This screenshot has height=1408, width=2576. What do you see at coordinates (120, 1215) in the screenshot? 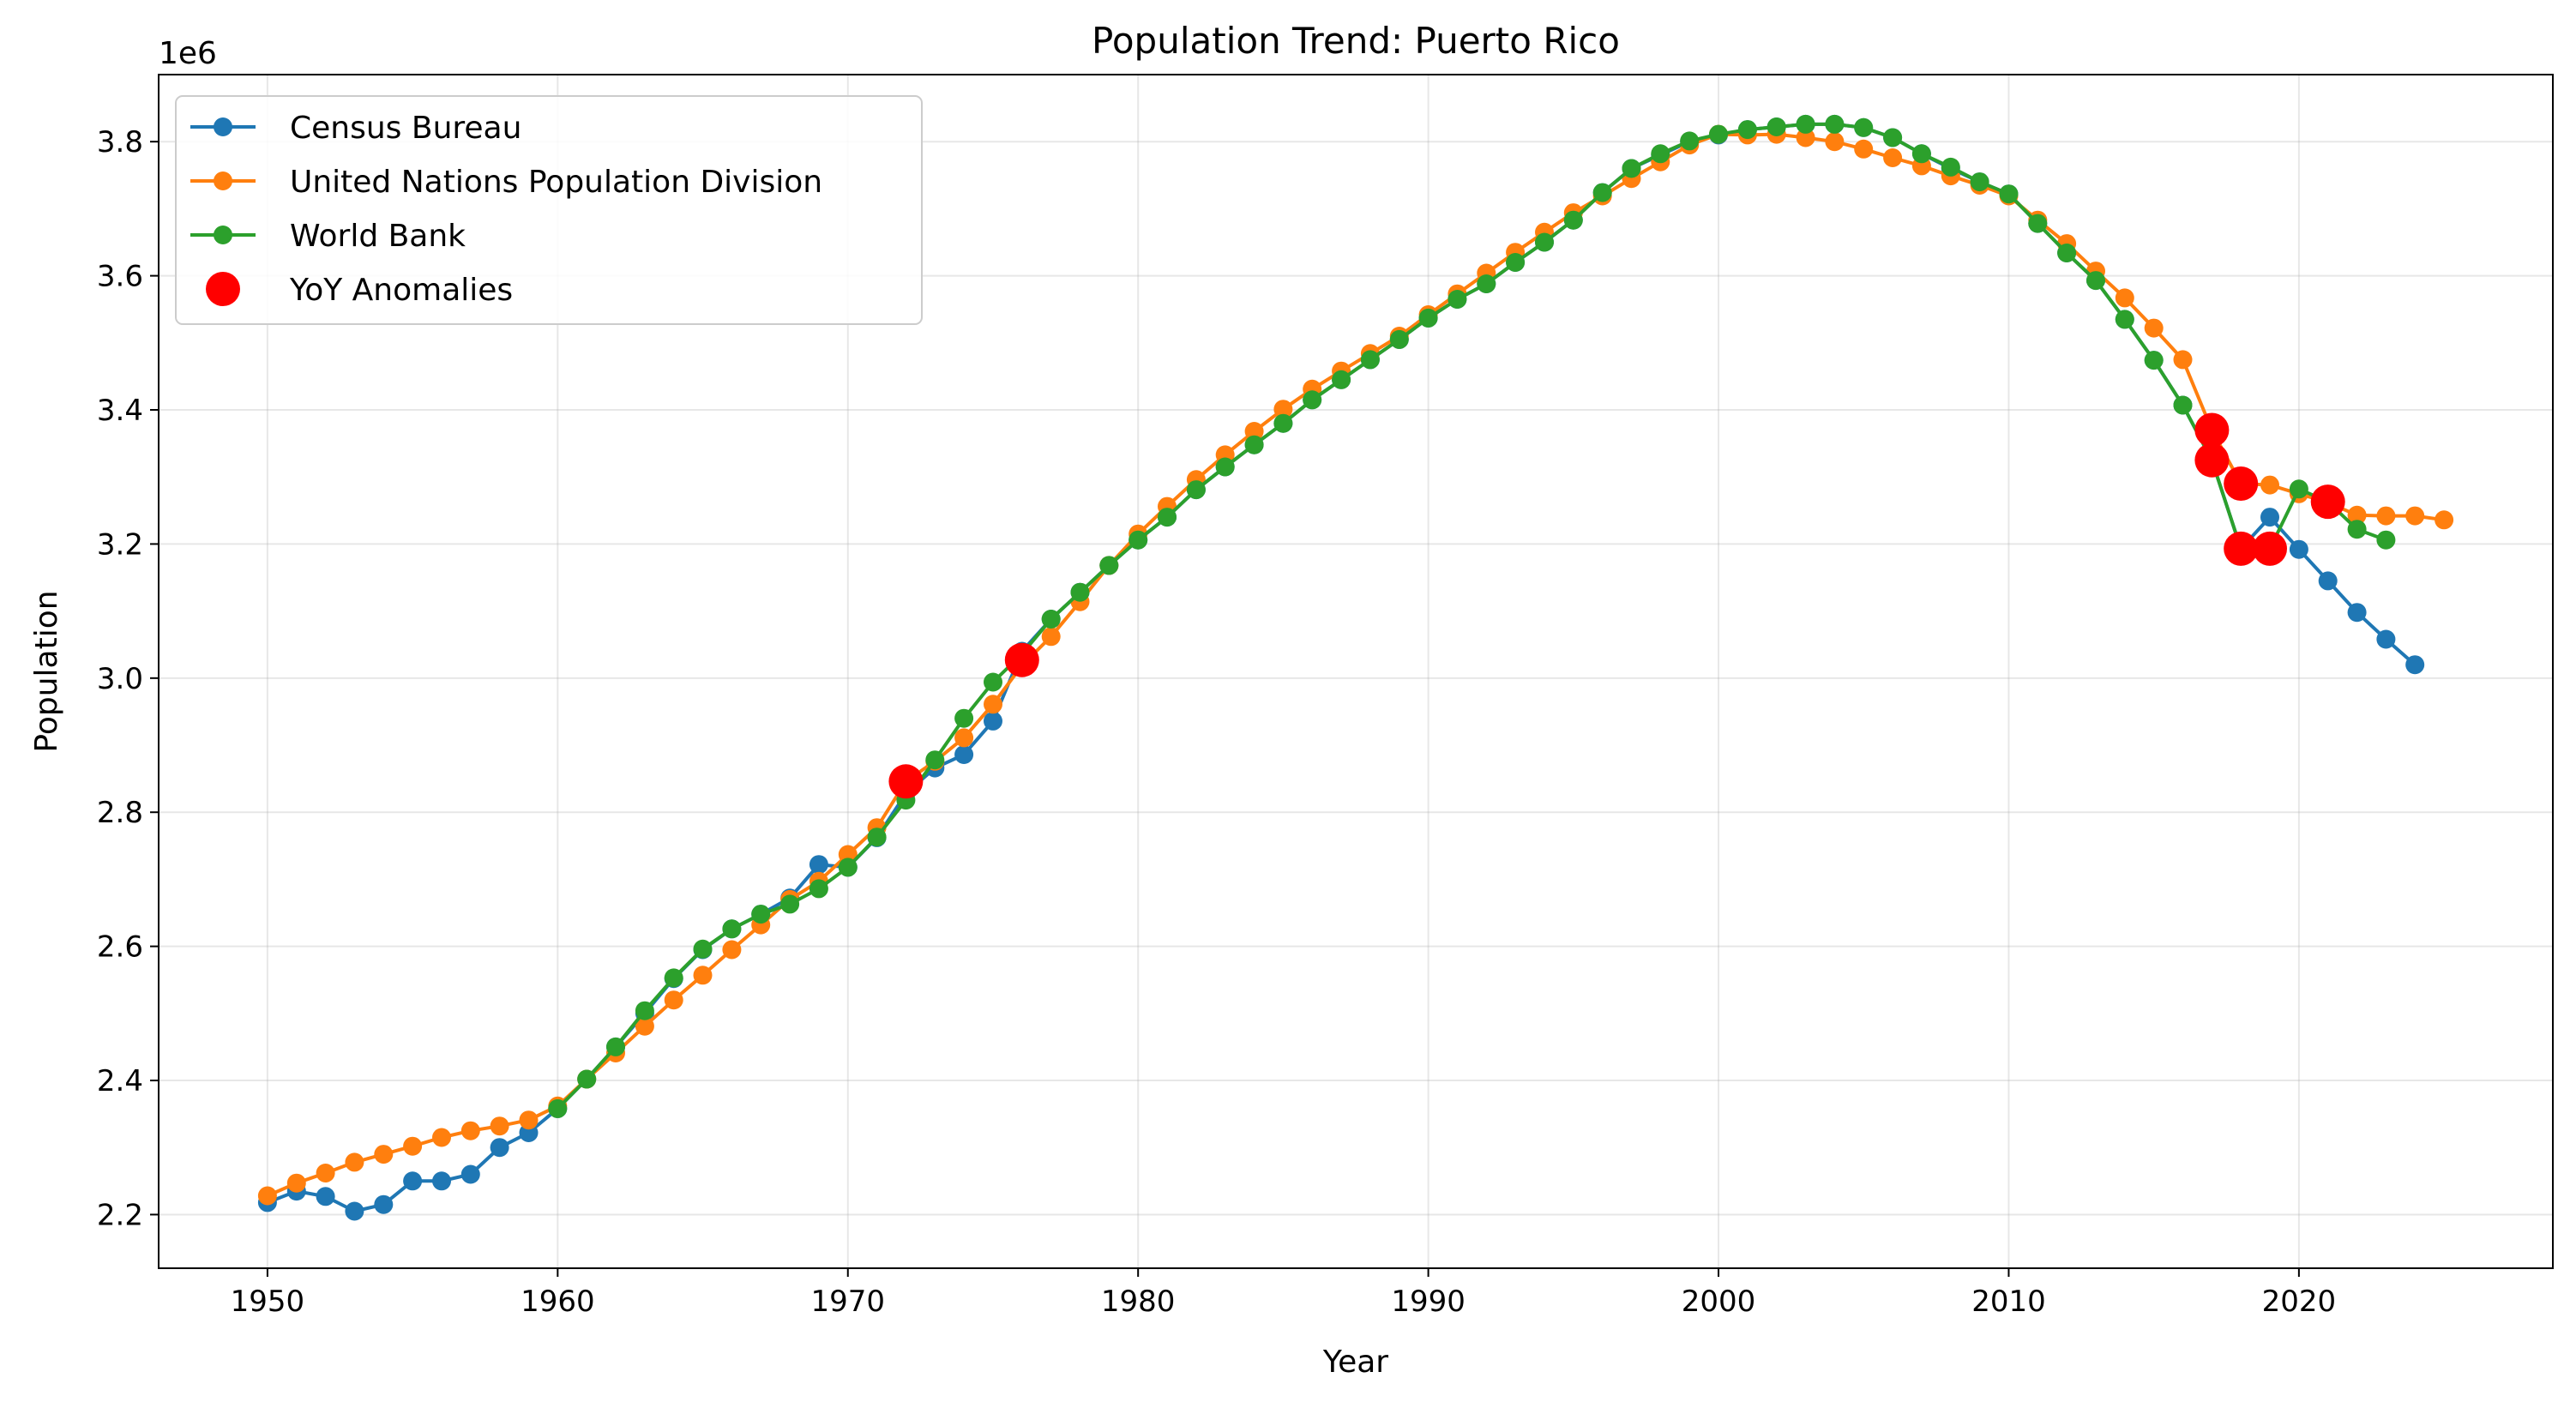
I see `y-tick-label: 2.2` at bounding box center [120, 1215].